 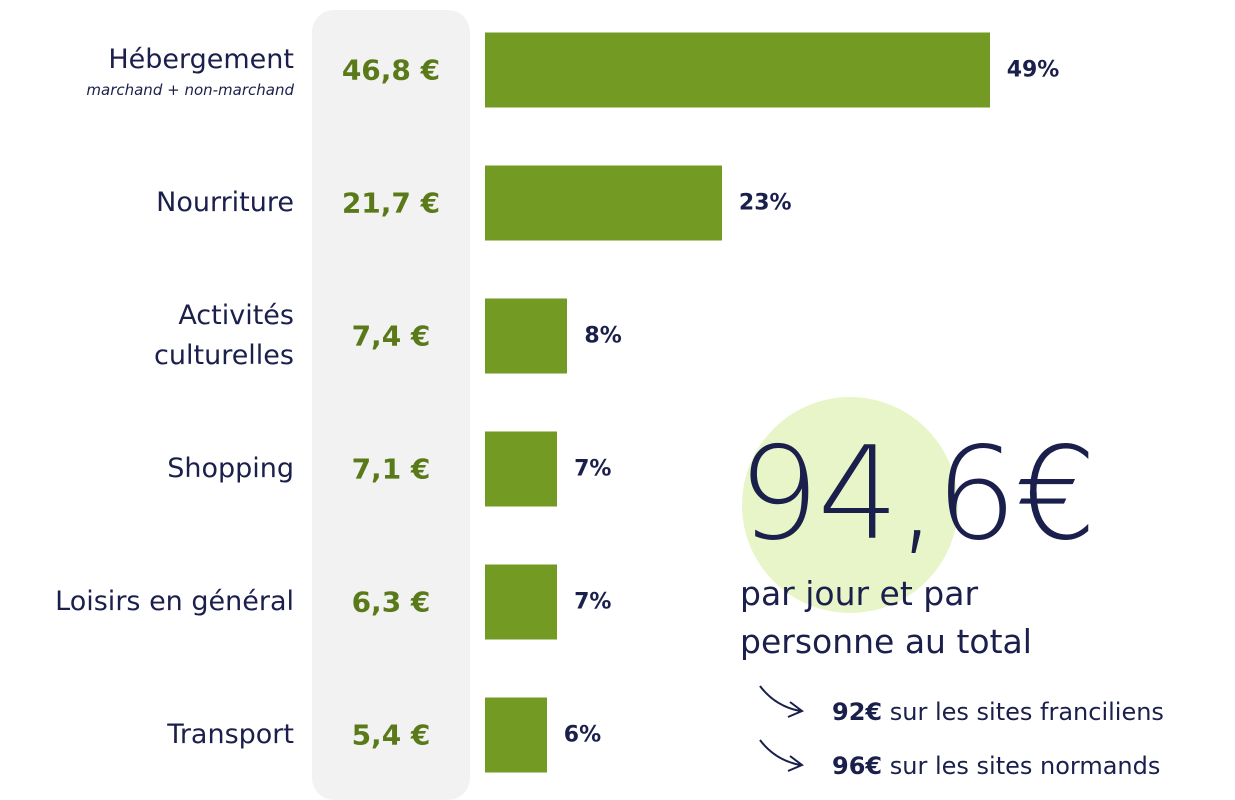 I want to click on category-label: Hébergement marchand + non-marchand, so click(x=147, y=70).